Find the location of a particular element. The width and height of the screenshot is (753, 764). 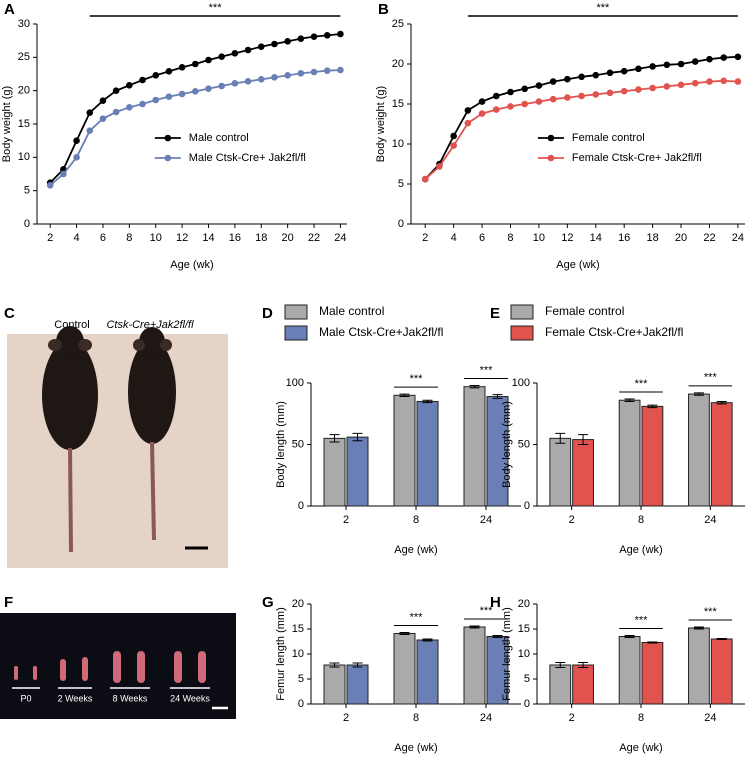

x-tick-label: 6 is located at coordinates (103, 238).